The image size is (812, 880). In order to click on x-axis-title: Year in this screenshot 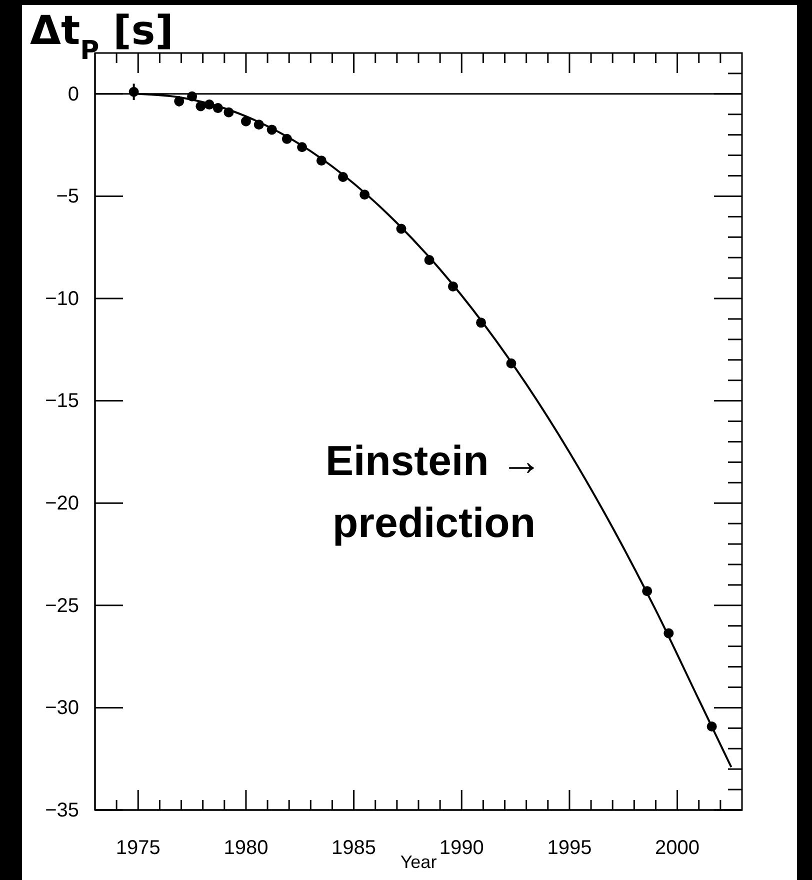, I will do `click(418, 862)`.